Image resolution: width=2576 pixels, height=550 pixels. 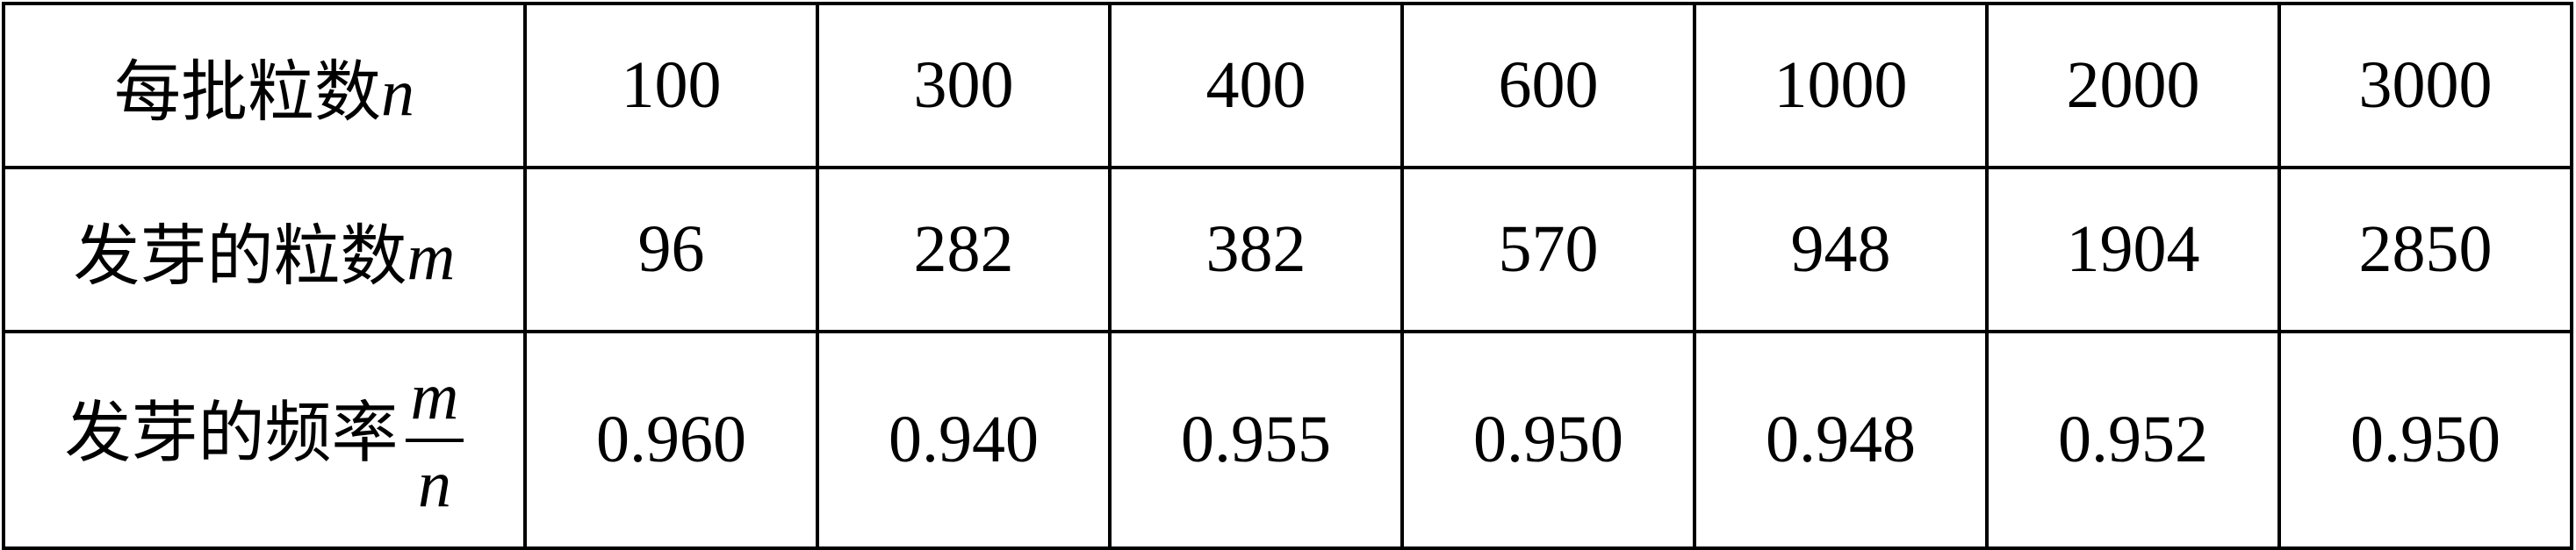 I want to click on table-cell: 300, so click(x=964, y=85).